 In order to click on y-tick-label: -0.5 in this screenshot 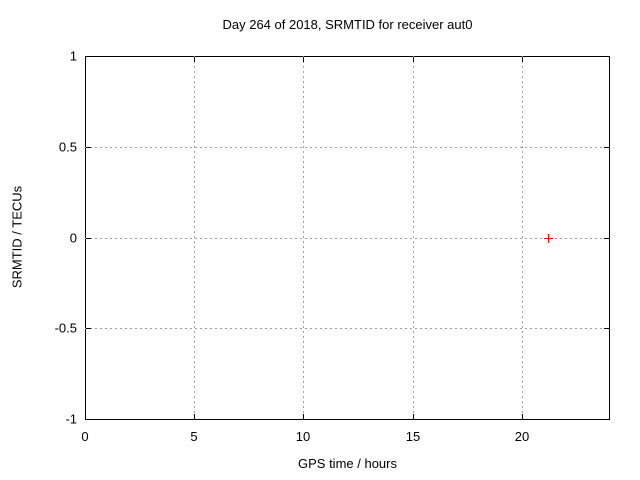, I will do `click(65, 328)`.